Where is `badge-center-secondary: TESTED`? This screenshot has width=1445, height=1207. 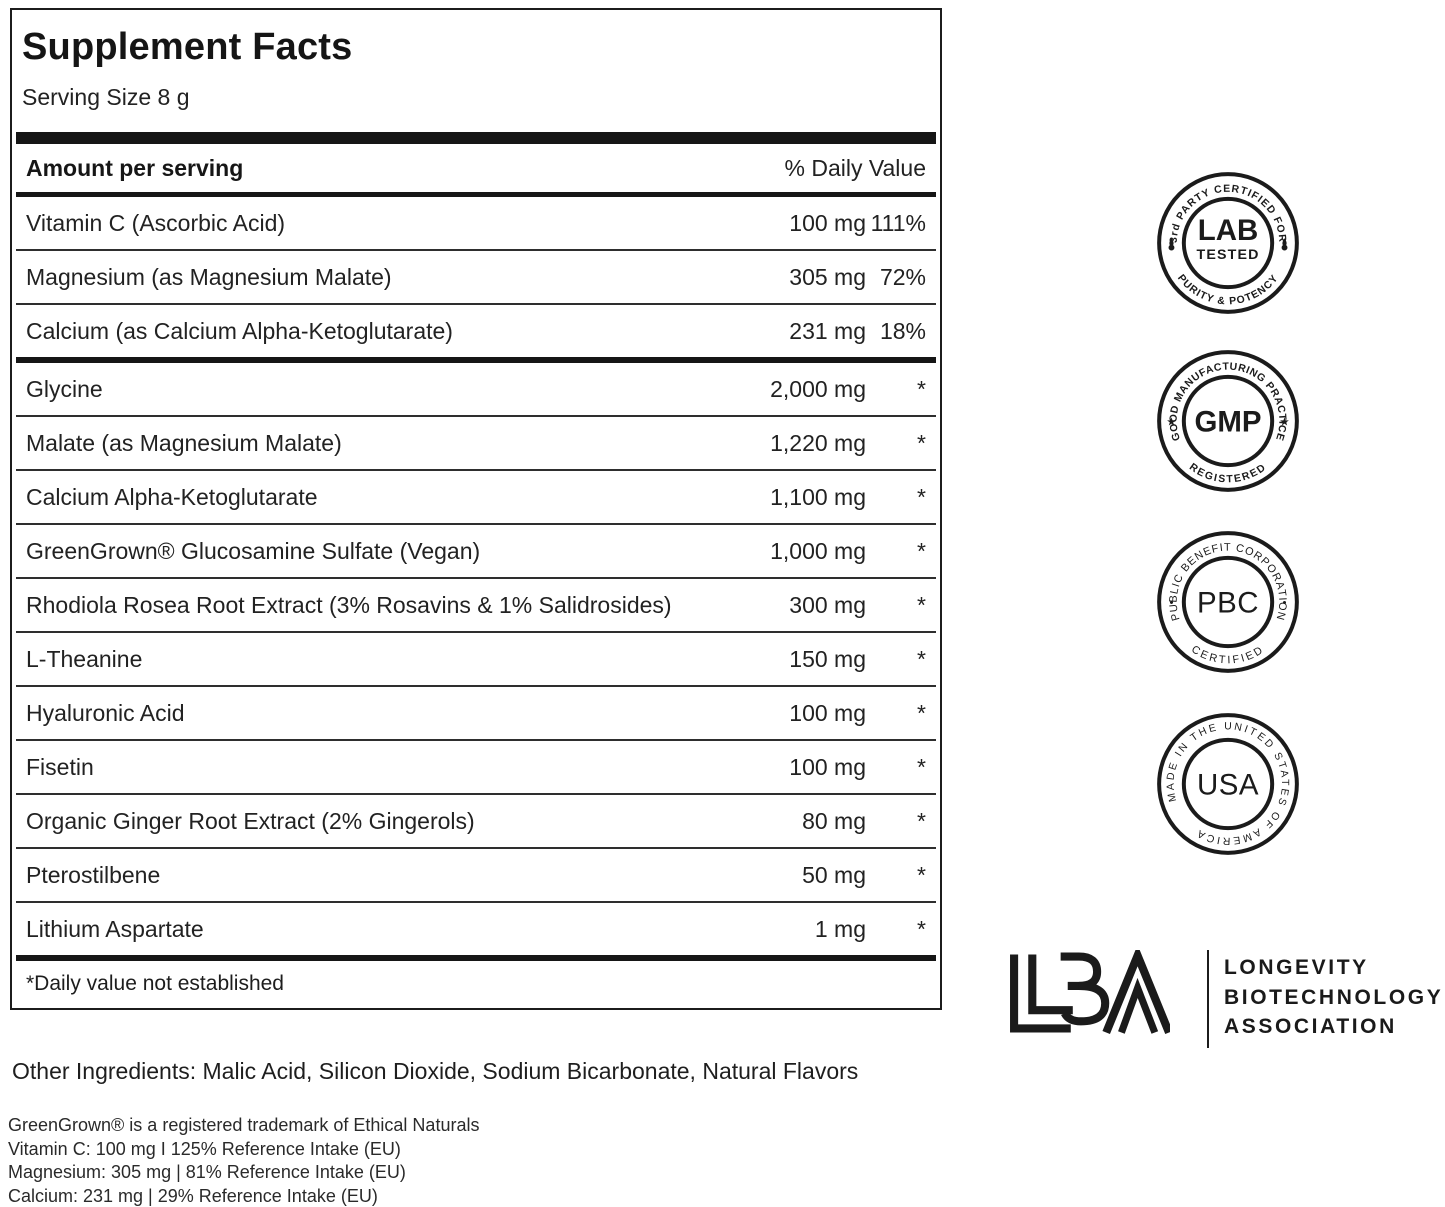 badge-center-secondary: TESTED is located at coordinates (1227, 255).